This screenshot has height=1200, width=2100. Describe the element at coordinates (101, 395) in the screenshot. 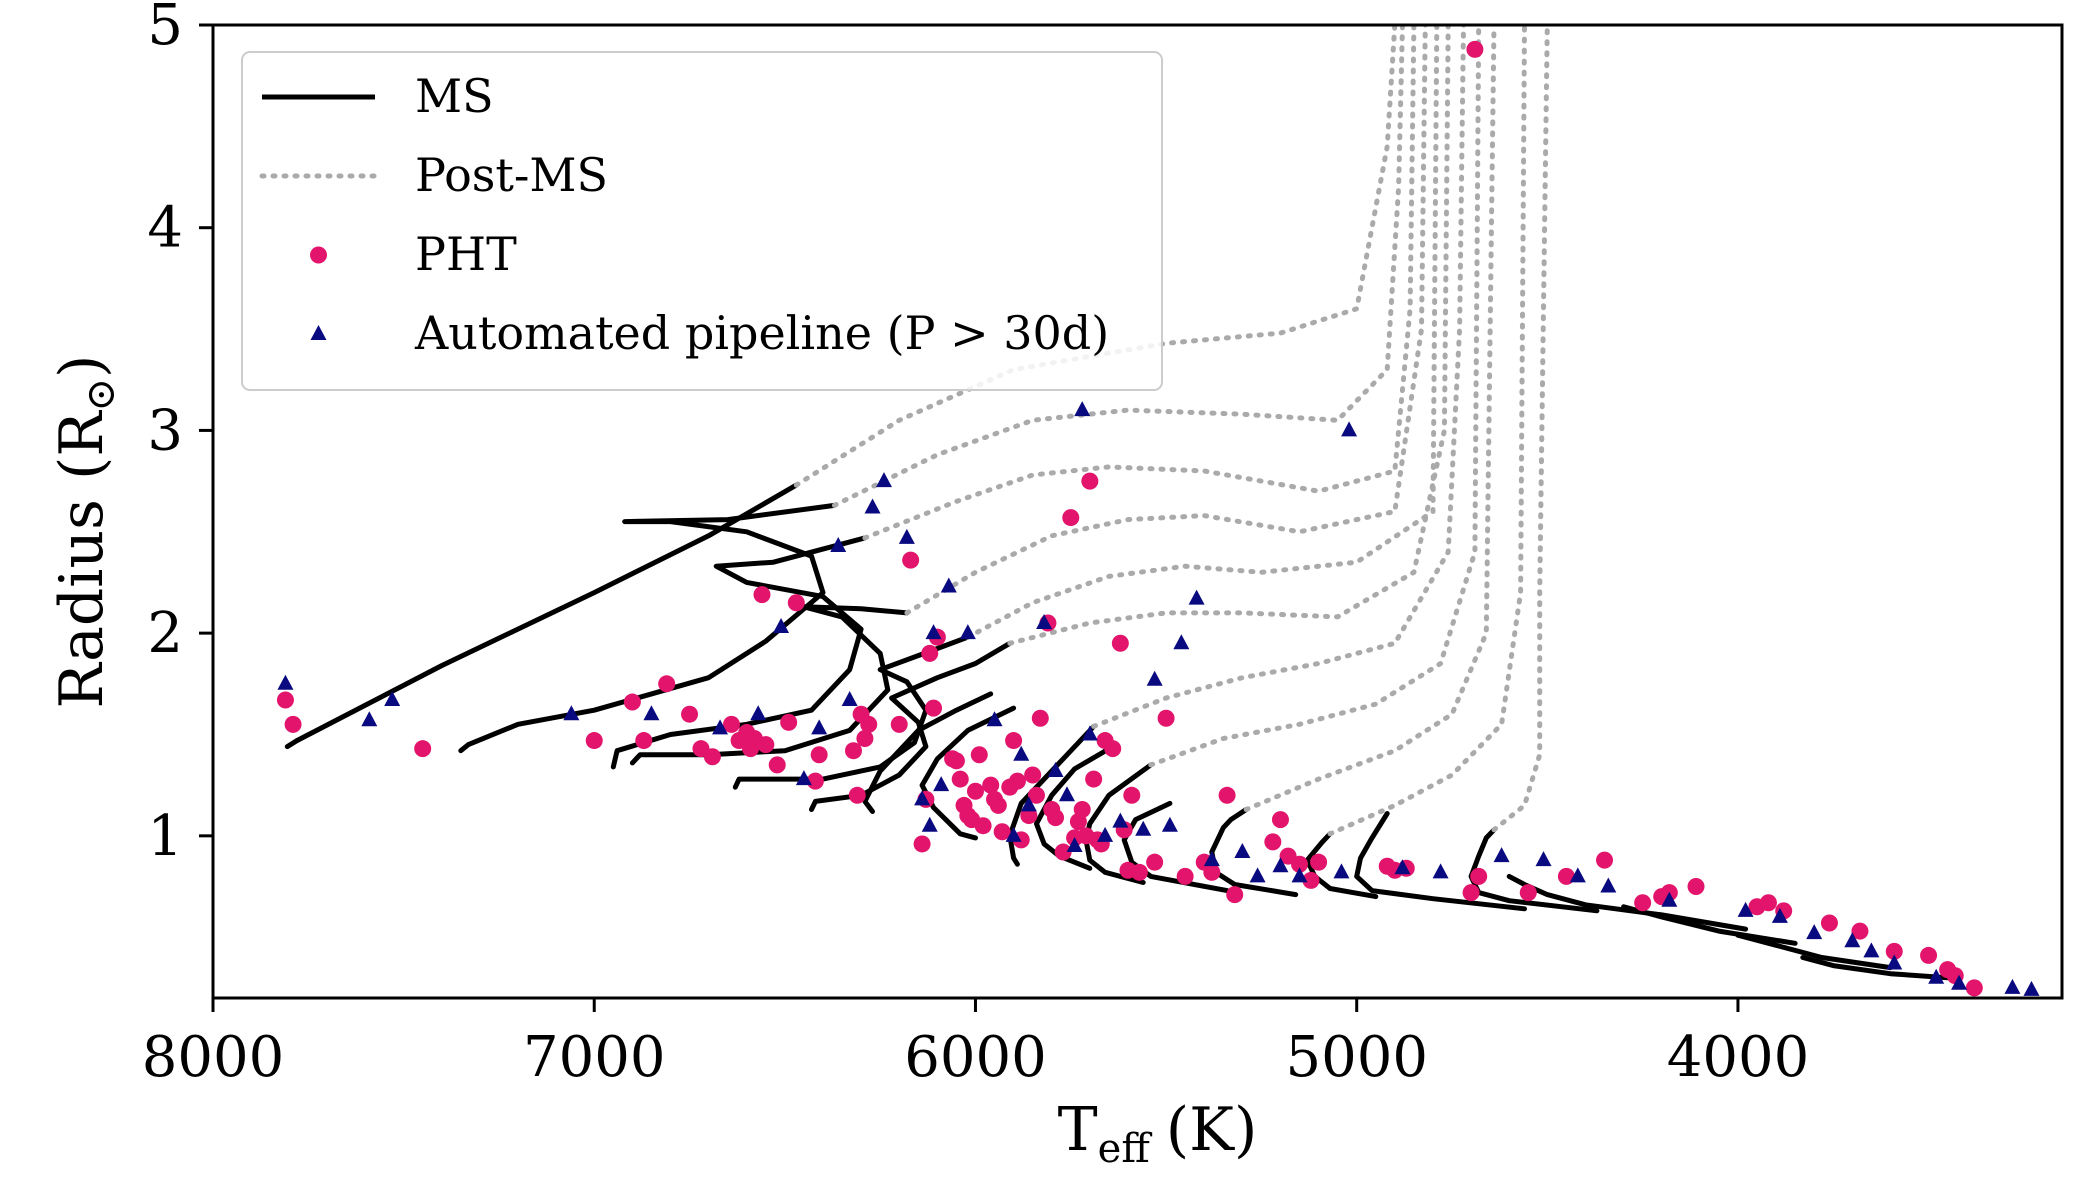

I see `y-axis-label-symbol: ⊙` at that location.